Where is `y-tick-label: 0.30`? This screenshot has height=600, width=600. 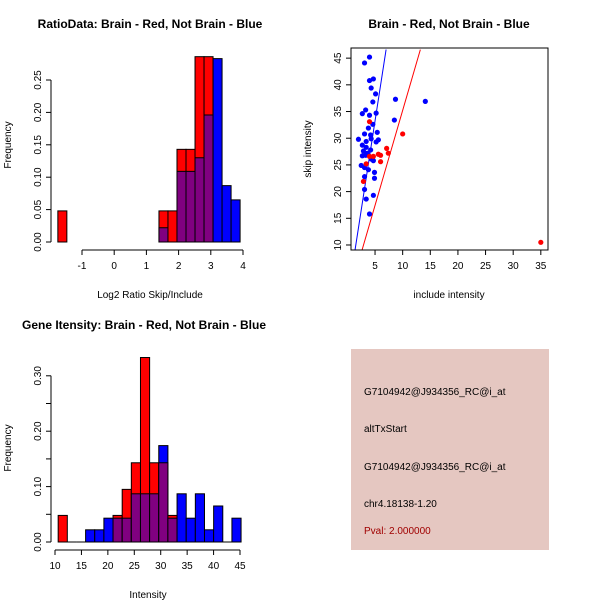 y-tick-label: 0.30 is located at coordinates (38, 376).